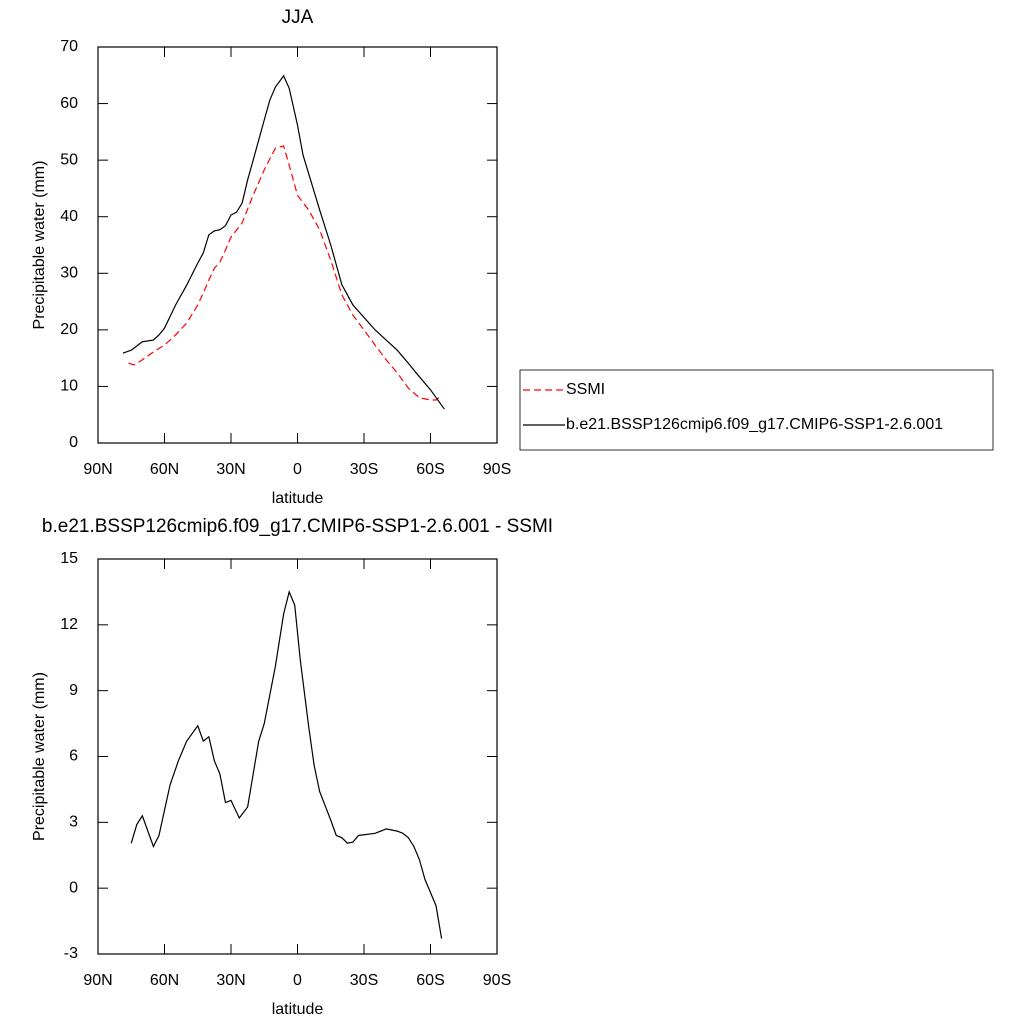 The width and height of the screenshot is (1024, 1024). What do you see at coordinates (73, 756) in the screenshot?
I see `y-tick-label: 6` at bounding box center [73, 756].